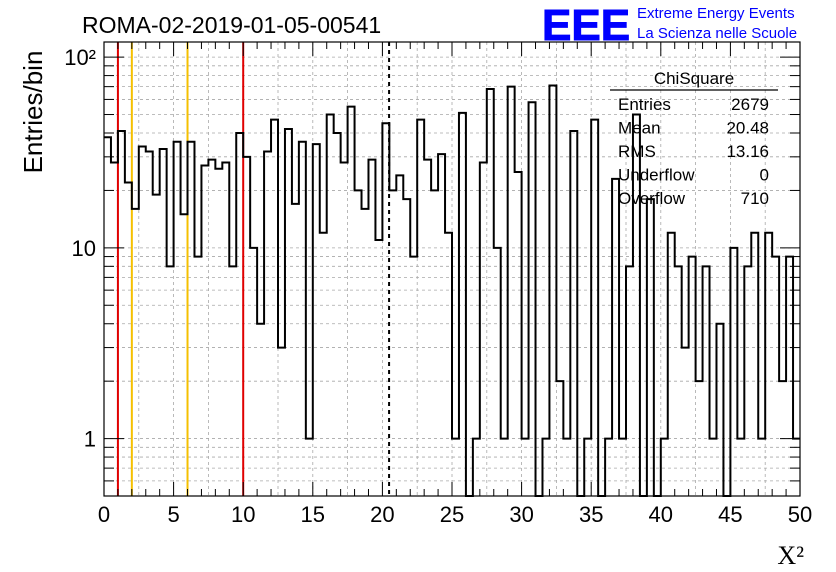 The image size is (836, 572). I want to click on stats-row-value: 2679, so click(750, 104).